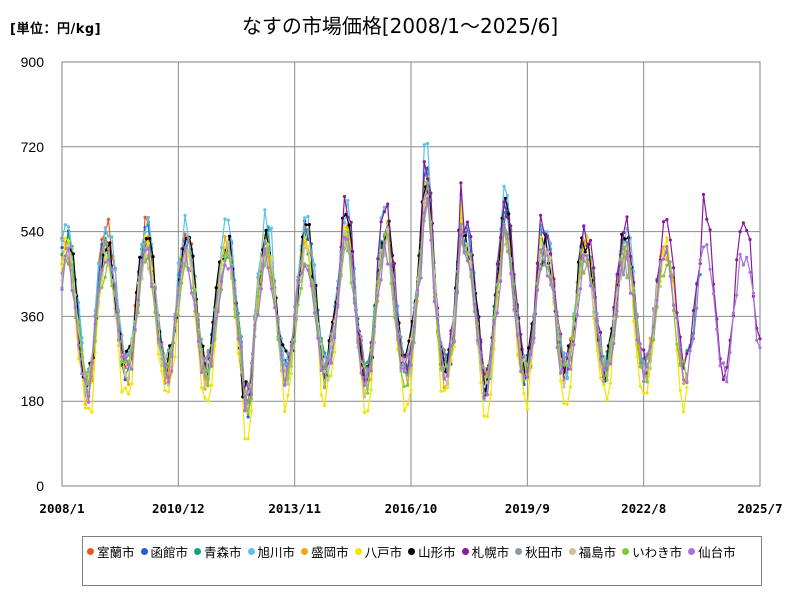 Image resolution: width=800 pixels, height=600 pixels. Describe the element at coordinates (412, 551) in the screenshot. I see `legend-marker-icon` at that location.